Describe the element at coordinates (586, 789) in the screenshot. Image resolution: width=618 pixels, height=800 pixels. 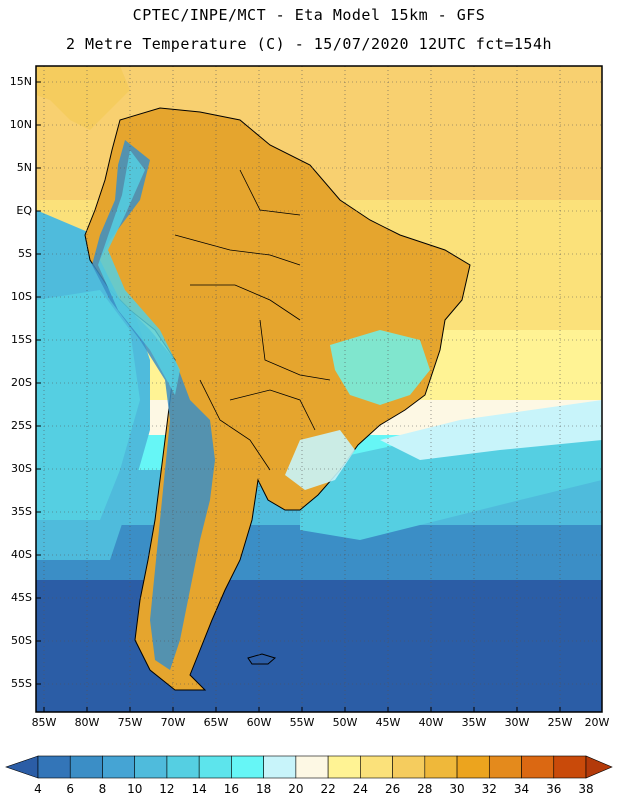
I see `colorbar-label: 38` at that location.